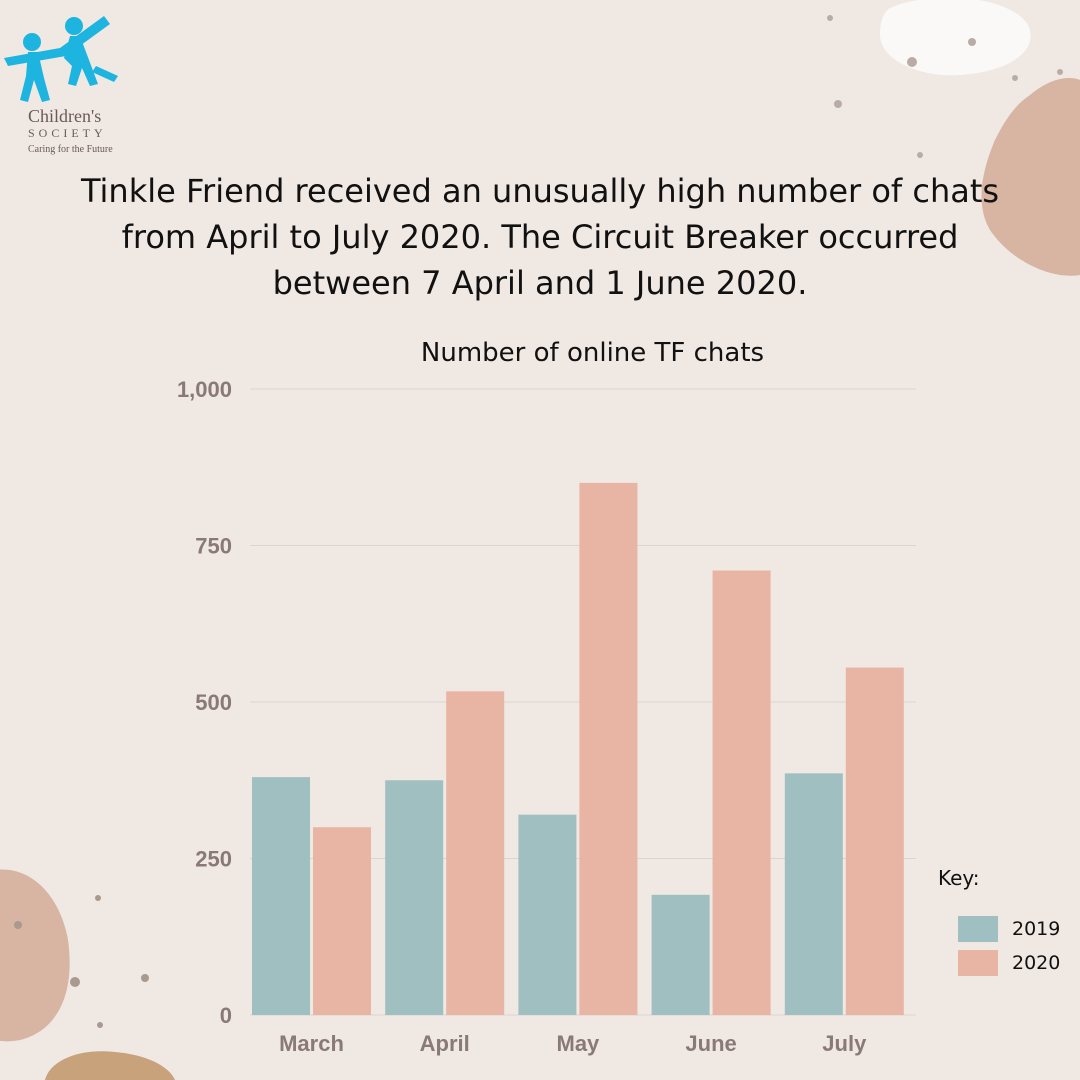 Image resolution: width=1080 pixels, height=1080 pixels. I want to click on y-tick-label: 1,000, so click(204, 389).